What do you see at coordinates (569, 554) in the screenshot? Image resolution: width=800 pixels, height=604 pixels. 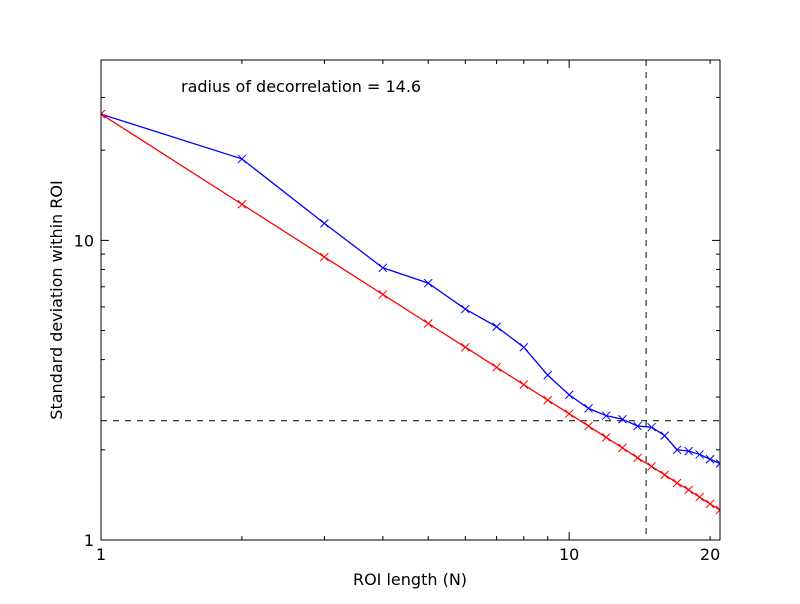 I see `x-tick-label: 10` at bounding box center [569, 554].